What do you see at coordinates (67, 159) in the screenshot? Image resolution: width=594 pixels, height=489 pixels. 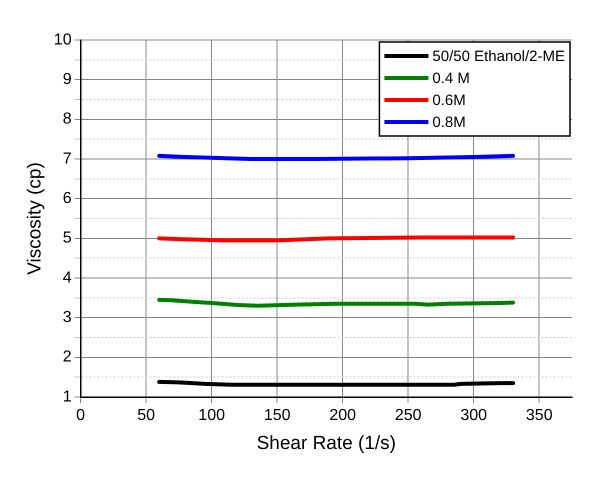 I see `y-tick-label: 7` at bounding box center [67, 159].